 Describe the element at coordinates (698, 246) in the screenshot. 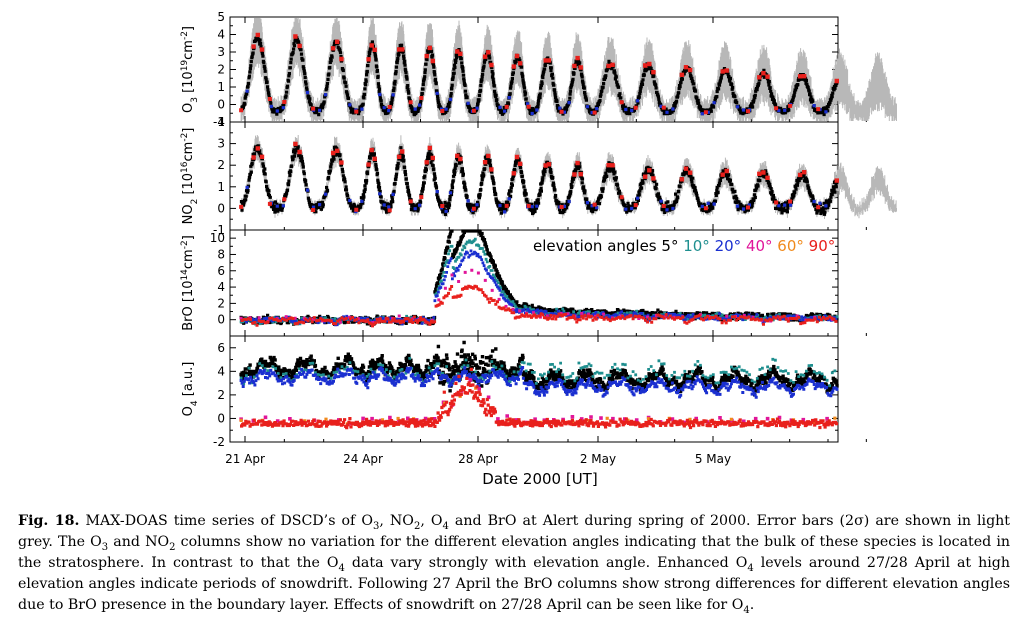

I see `legend-entry-10deg: 10°` at that location.